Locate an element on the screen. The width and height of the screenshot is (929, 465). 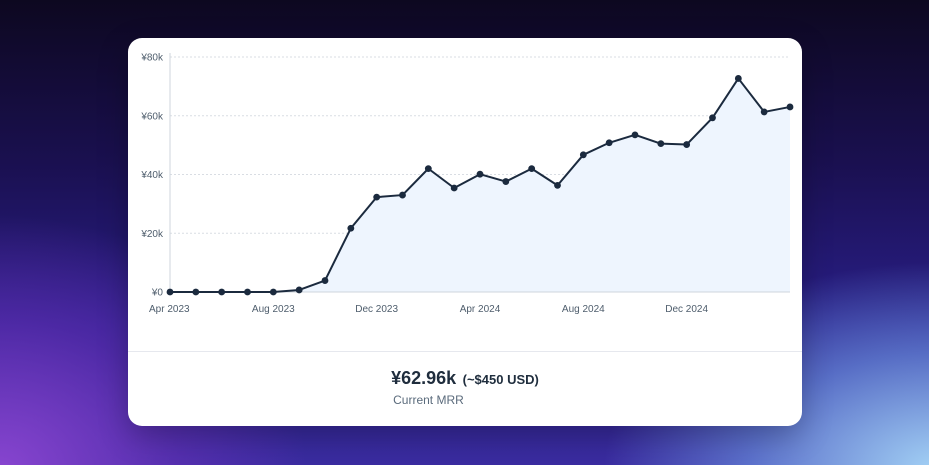
current-mrr-label: Current MRR is located at coordinates (428, 400).